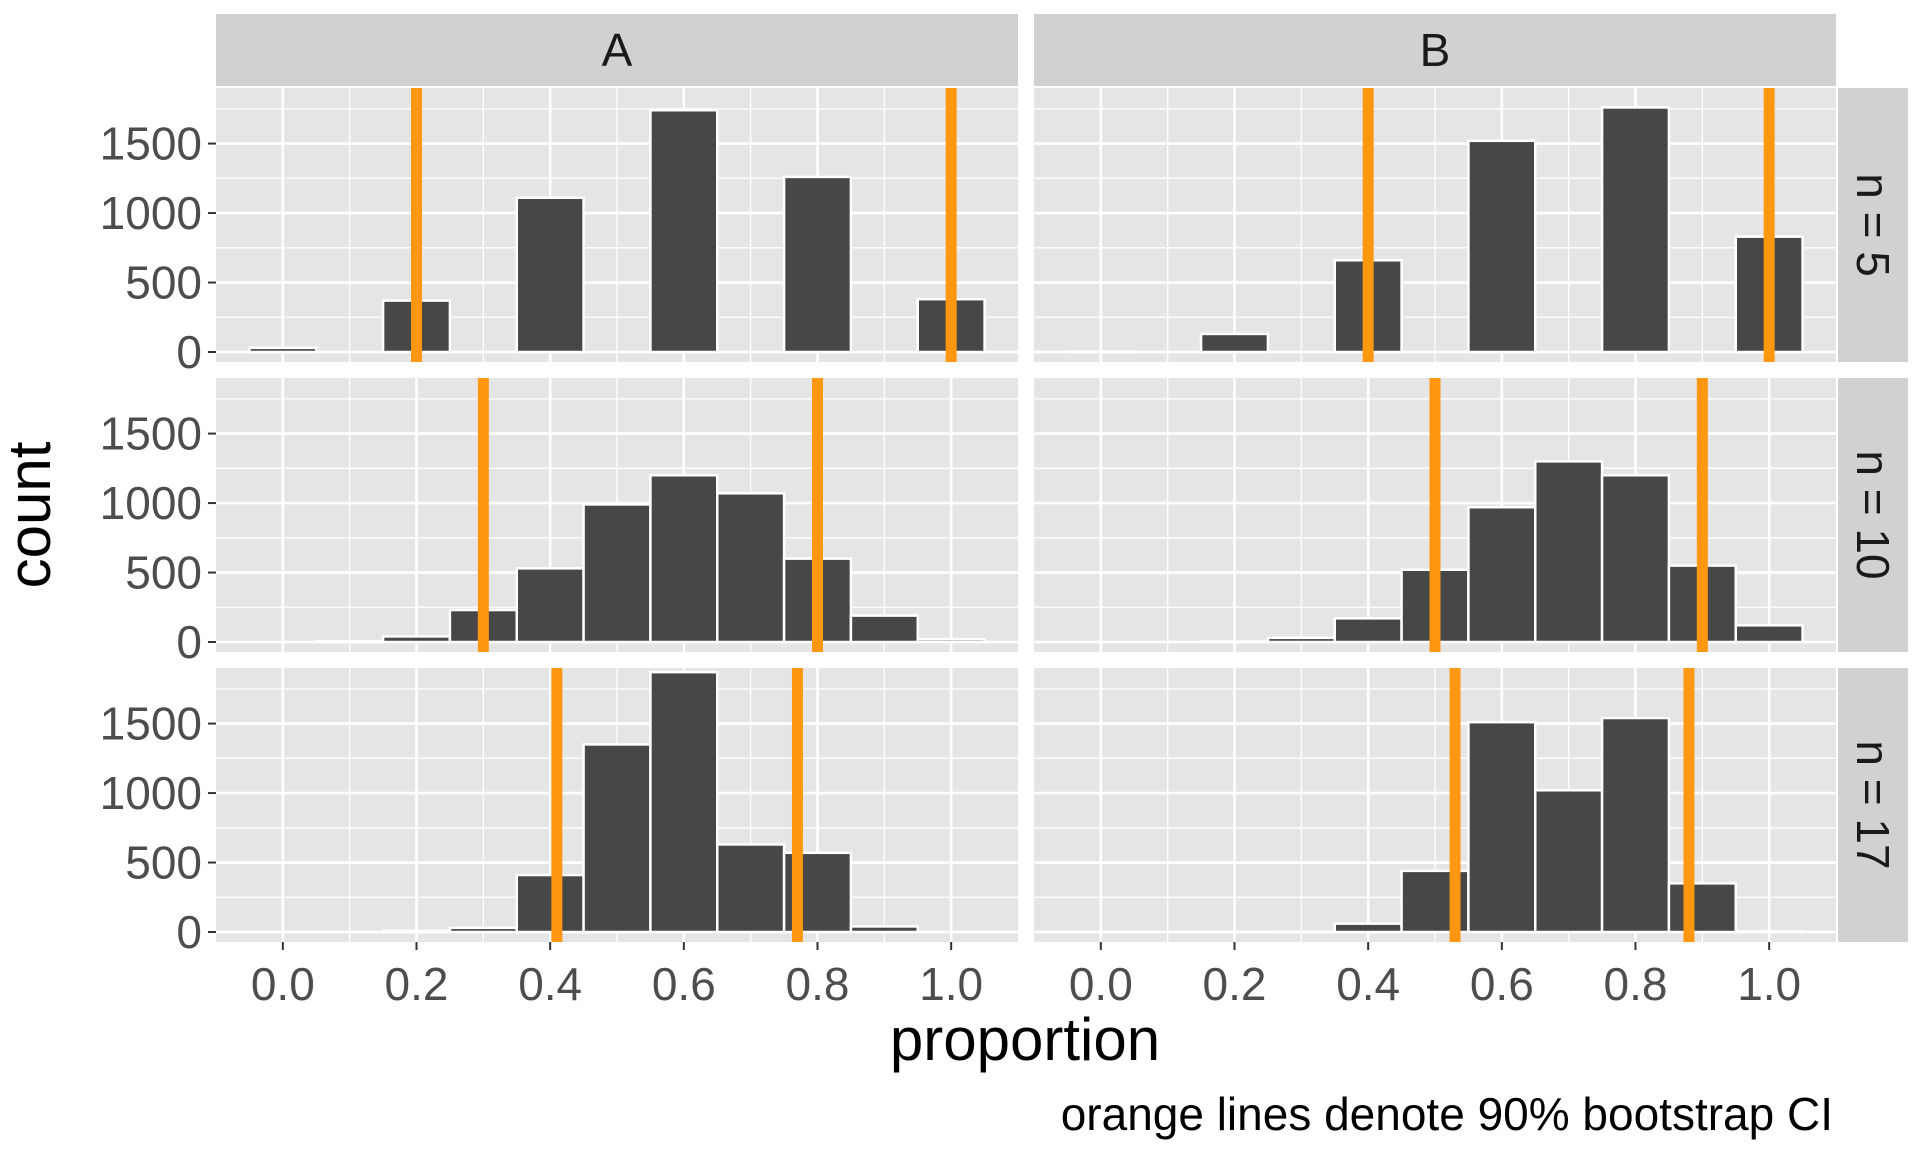  I want to click on panel-A-n17, so click(617, 805).